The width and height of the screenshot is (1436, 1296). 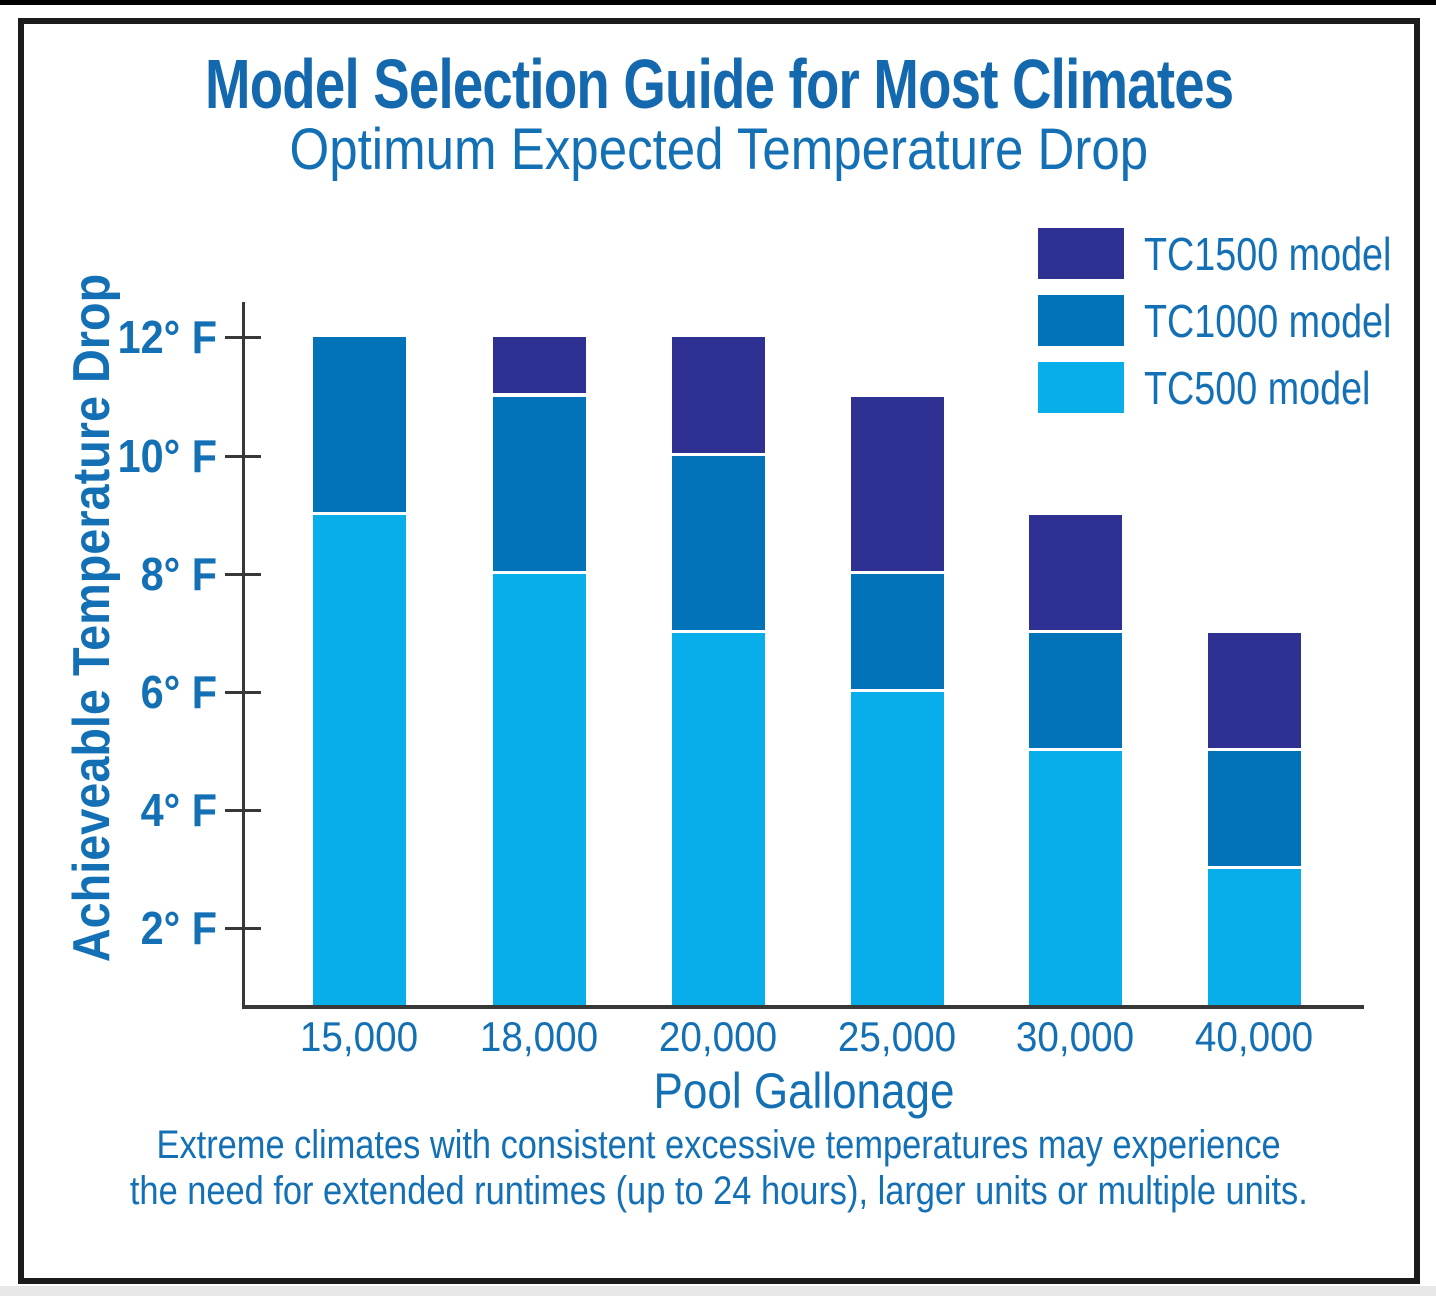 What do you see at coordinates (718, 818) in the screenshot?
I see `bar-segment-20000-tc500model` at bounding box center [718, 818].